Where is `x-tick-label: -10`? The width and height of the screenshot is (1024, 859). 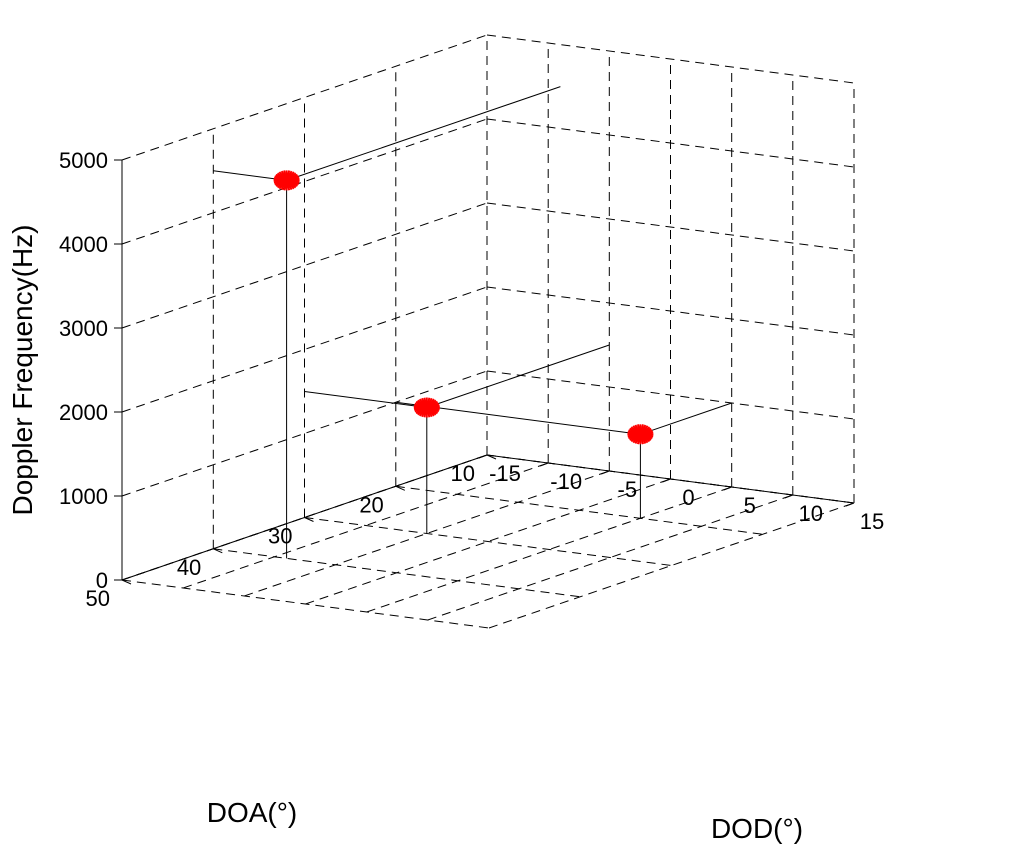 x-tick-label: -10 is located at coordinates (566, 481).